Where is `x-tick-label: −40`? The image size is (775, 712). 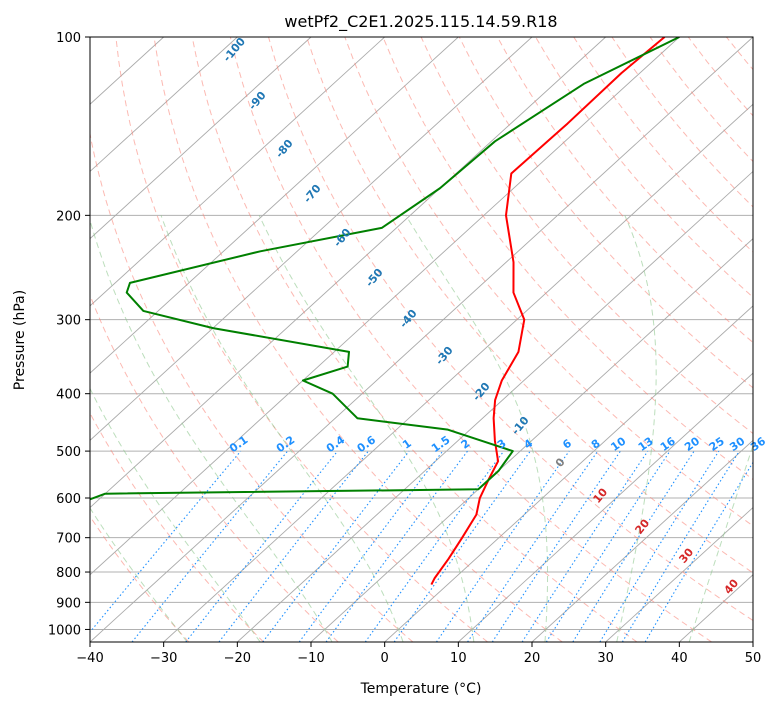
x-tick-label: −40 is located at coordinates (89, 658).